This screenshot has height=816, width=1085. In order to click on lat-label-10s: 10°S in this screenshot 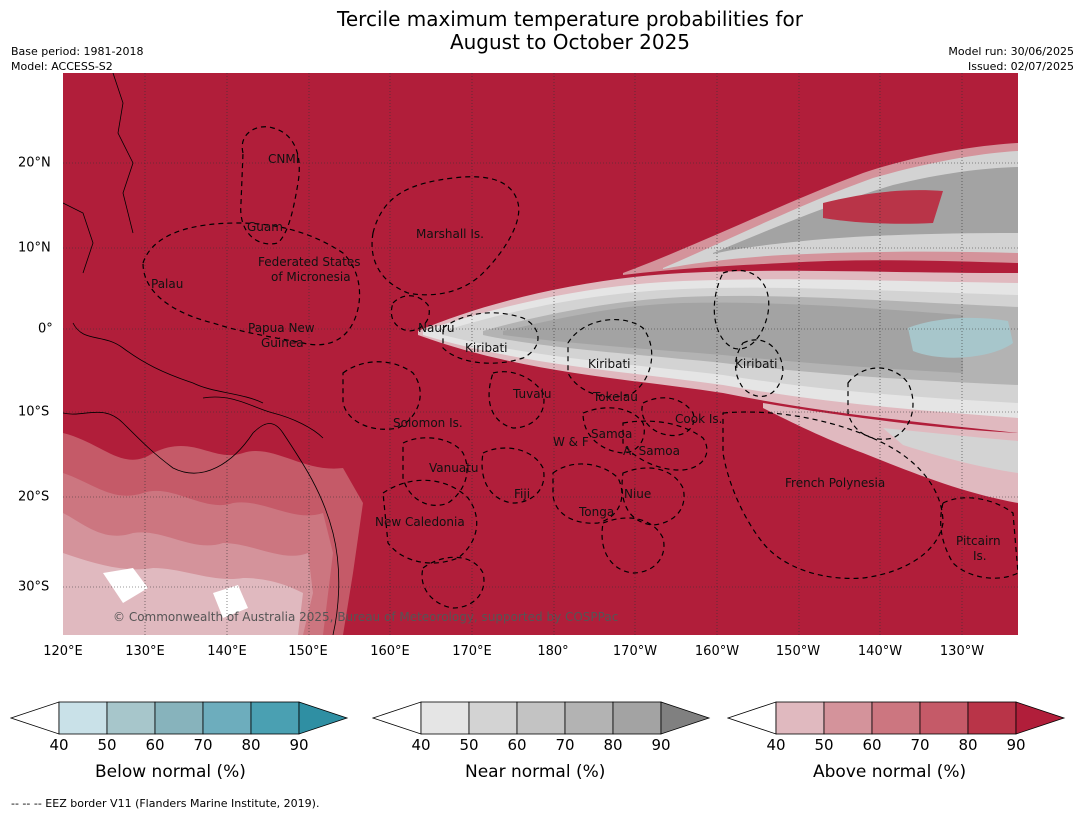, I will do `click(34, 412)`.